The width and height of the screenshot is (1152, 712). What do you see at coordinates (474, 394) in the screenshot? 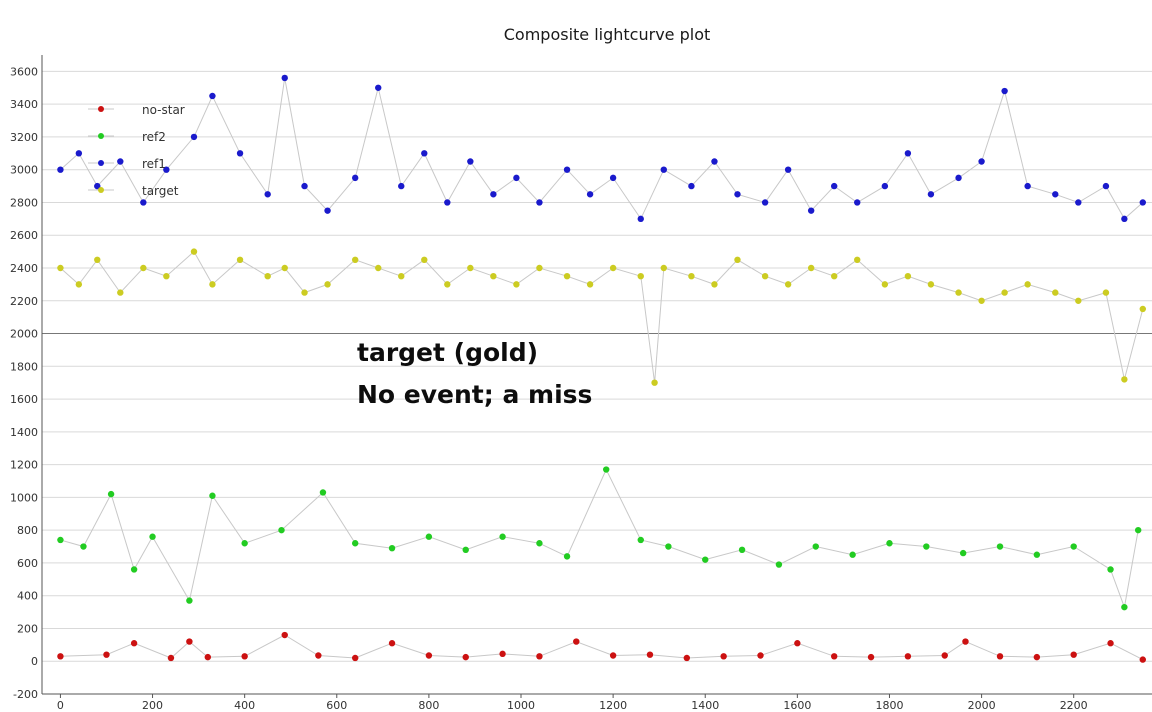
I see `annotation-no-event: No event; a miss` at bounding box center [474, 394].